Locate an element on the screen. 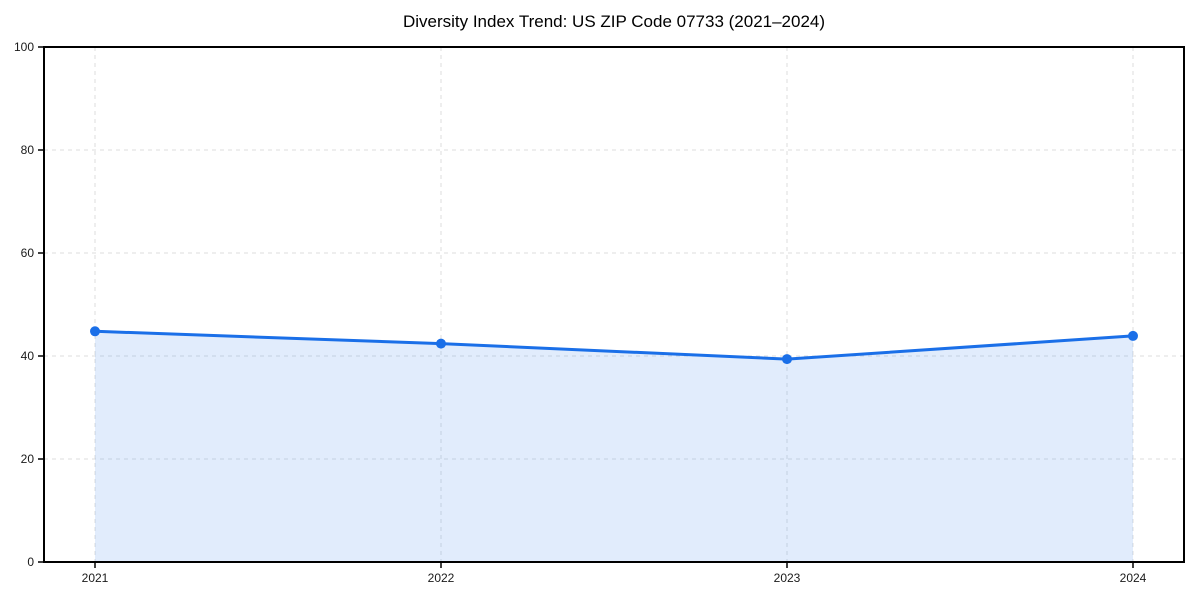 Image resolution: width=1200 pixels, height=600 pixels. trend-line is located at coordinates (614, 345).